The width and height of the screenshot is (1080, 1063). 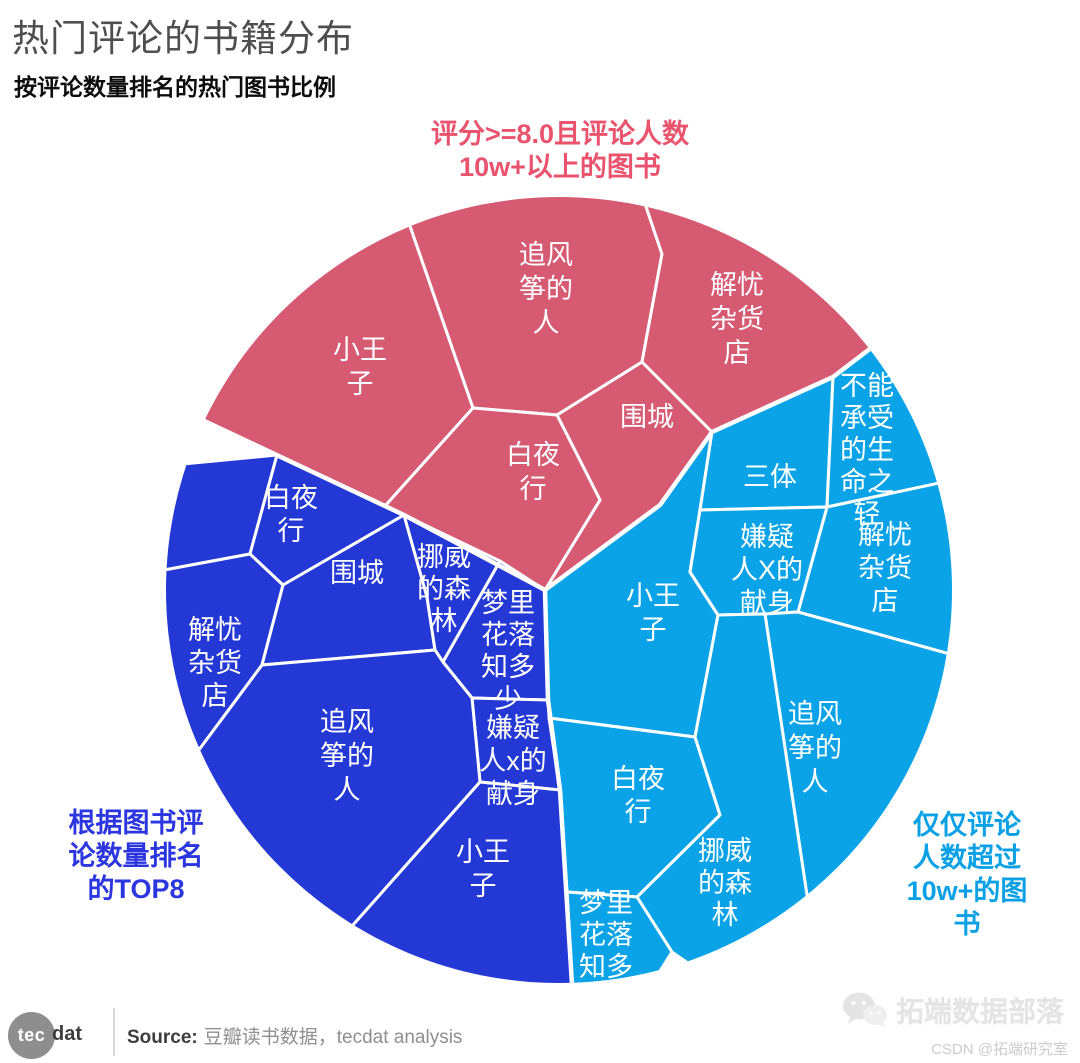 I want to click on footer-divider, so click(x=114, y=1032).